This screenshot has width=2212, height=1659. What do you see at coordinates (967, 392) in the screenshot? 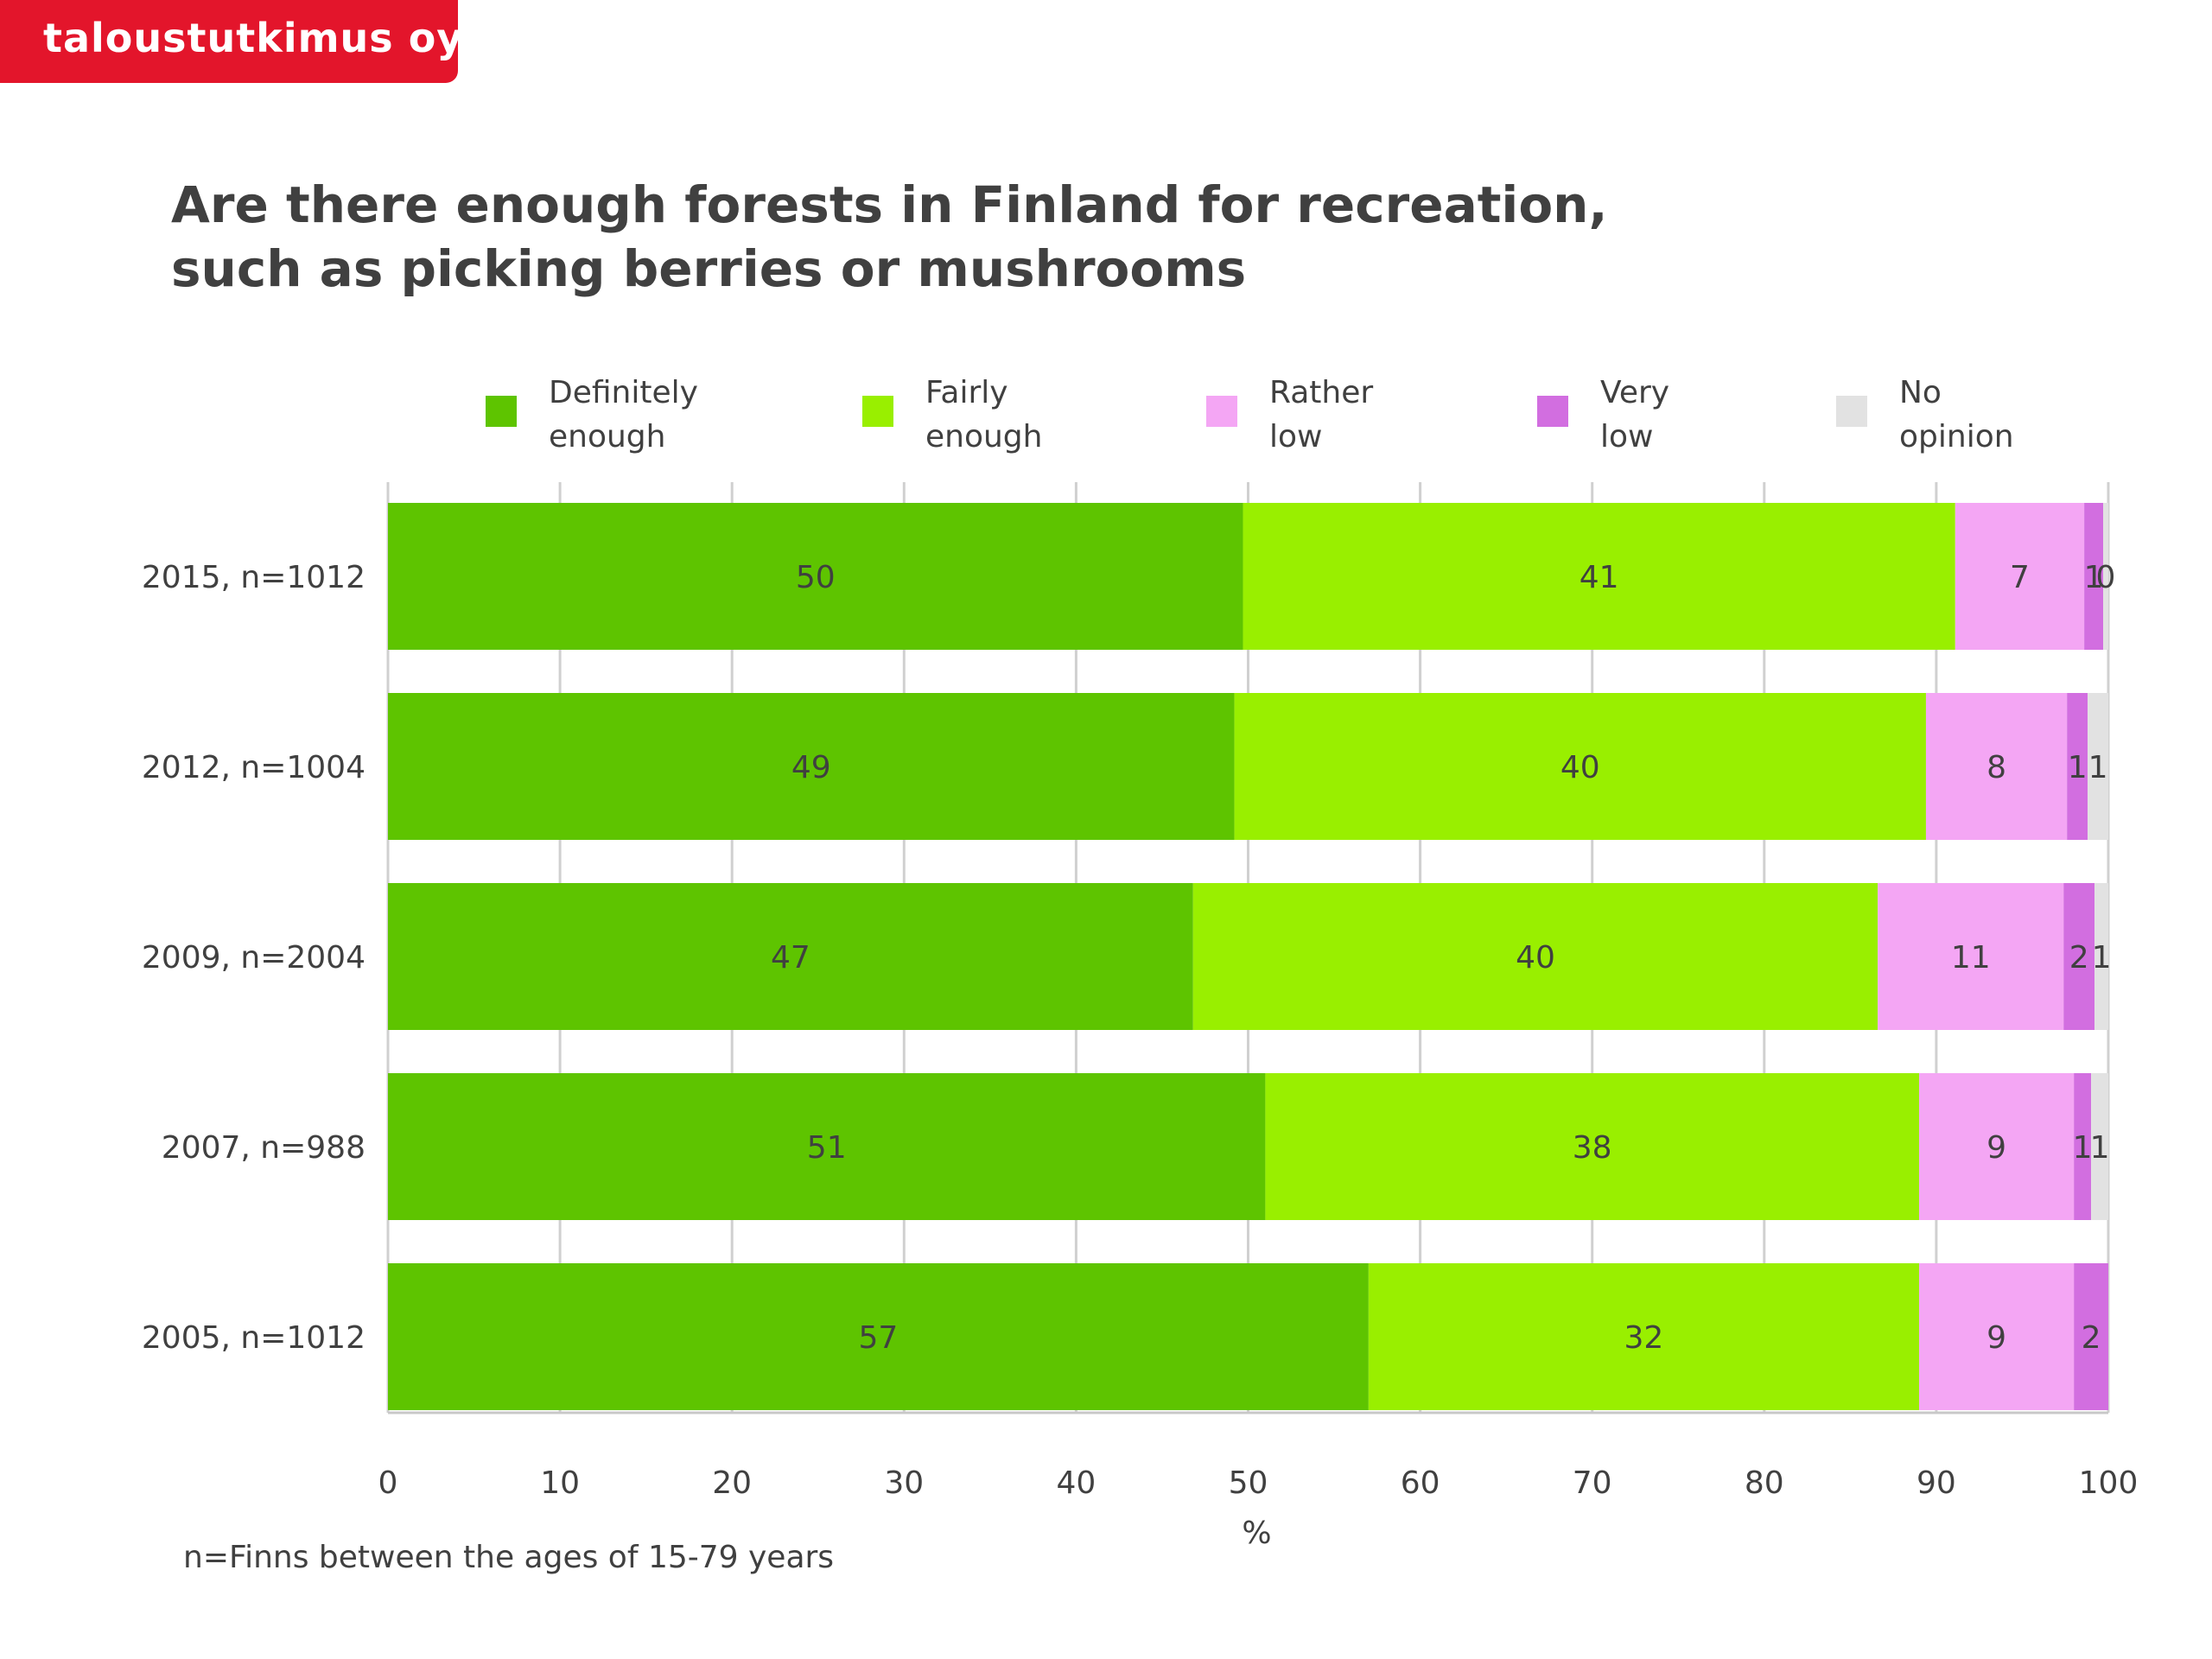
I see `legend-label: Fairly` at bounding box center [967, 392].